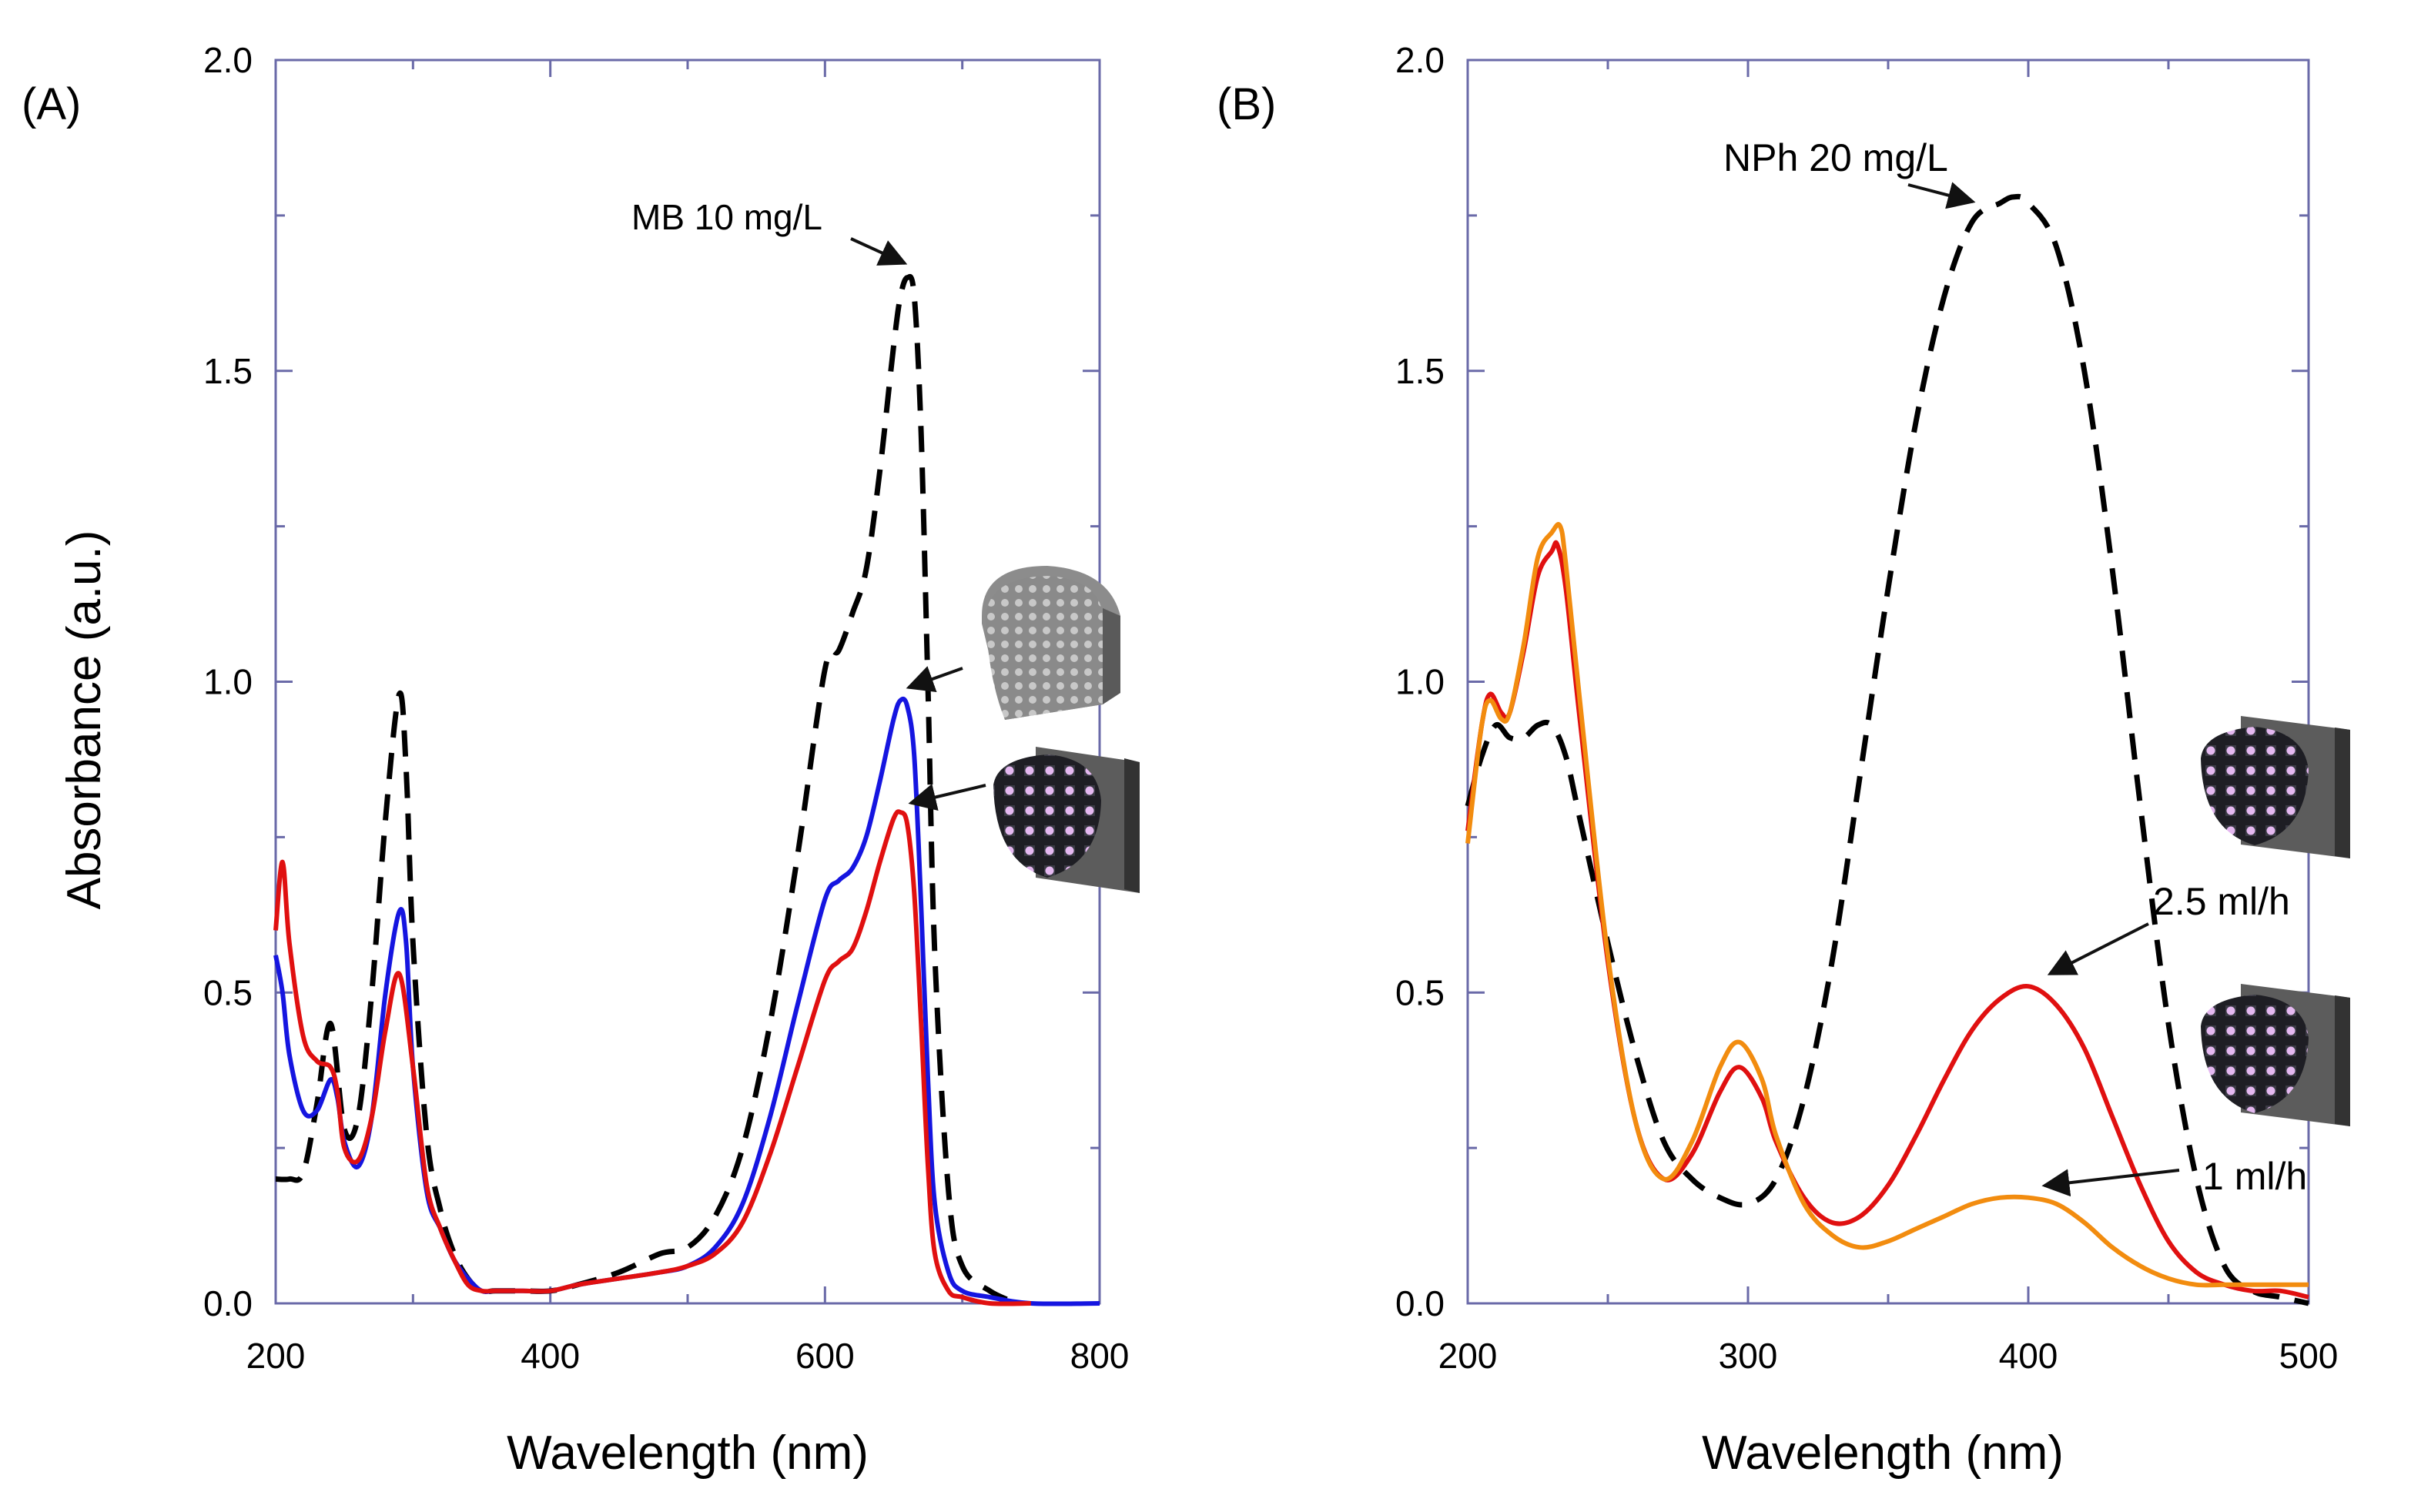  Describe the element at coordinates (1420, 60) in the screenshot. I see `y-tick-label-b: 2.0` at that location.